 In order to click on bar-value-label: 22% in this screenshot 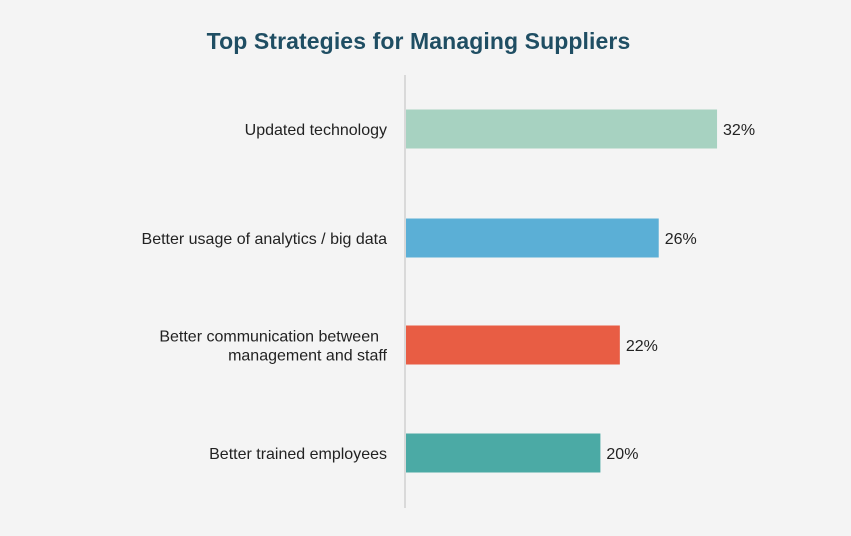, I will do `click(642, 346)`.